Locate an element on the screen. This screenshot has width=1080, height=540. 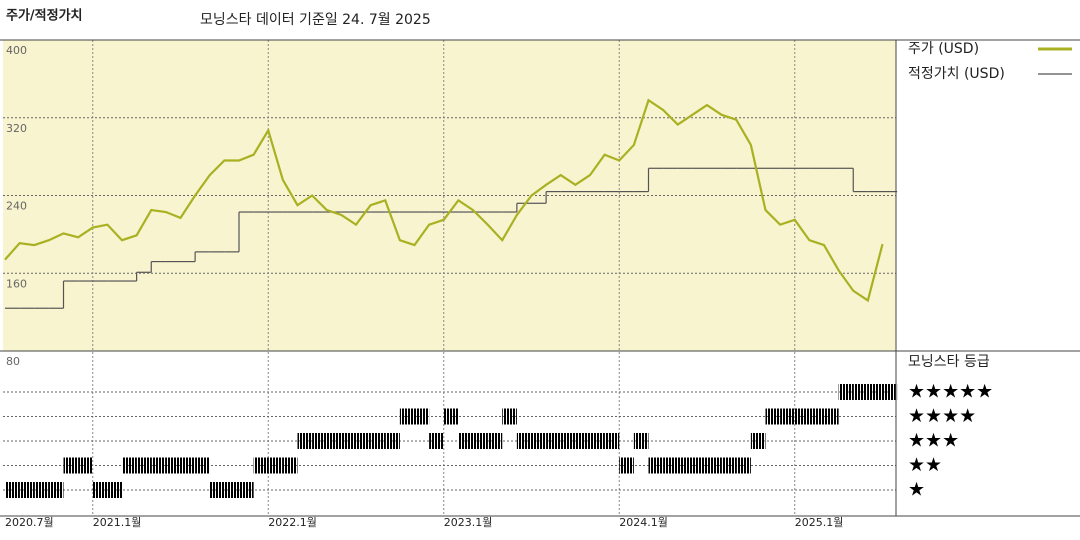
x-tick-label: 2025.1월 is located at coordinates (819, 522).